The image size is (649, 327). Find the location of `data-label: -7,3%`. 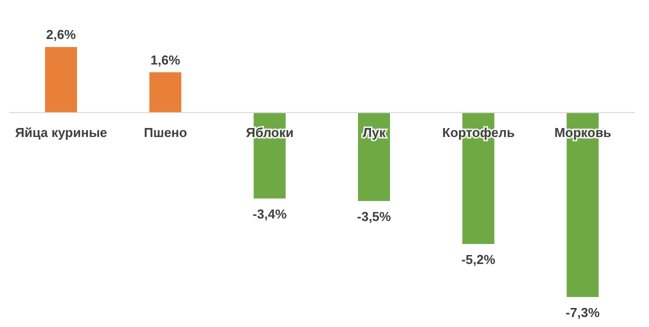

data-label: -7,3% is located at coordinates (583, 312).